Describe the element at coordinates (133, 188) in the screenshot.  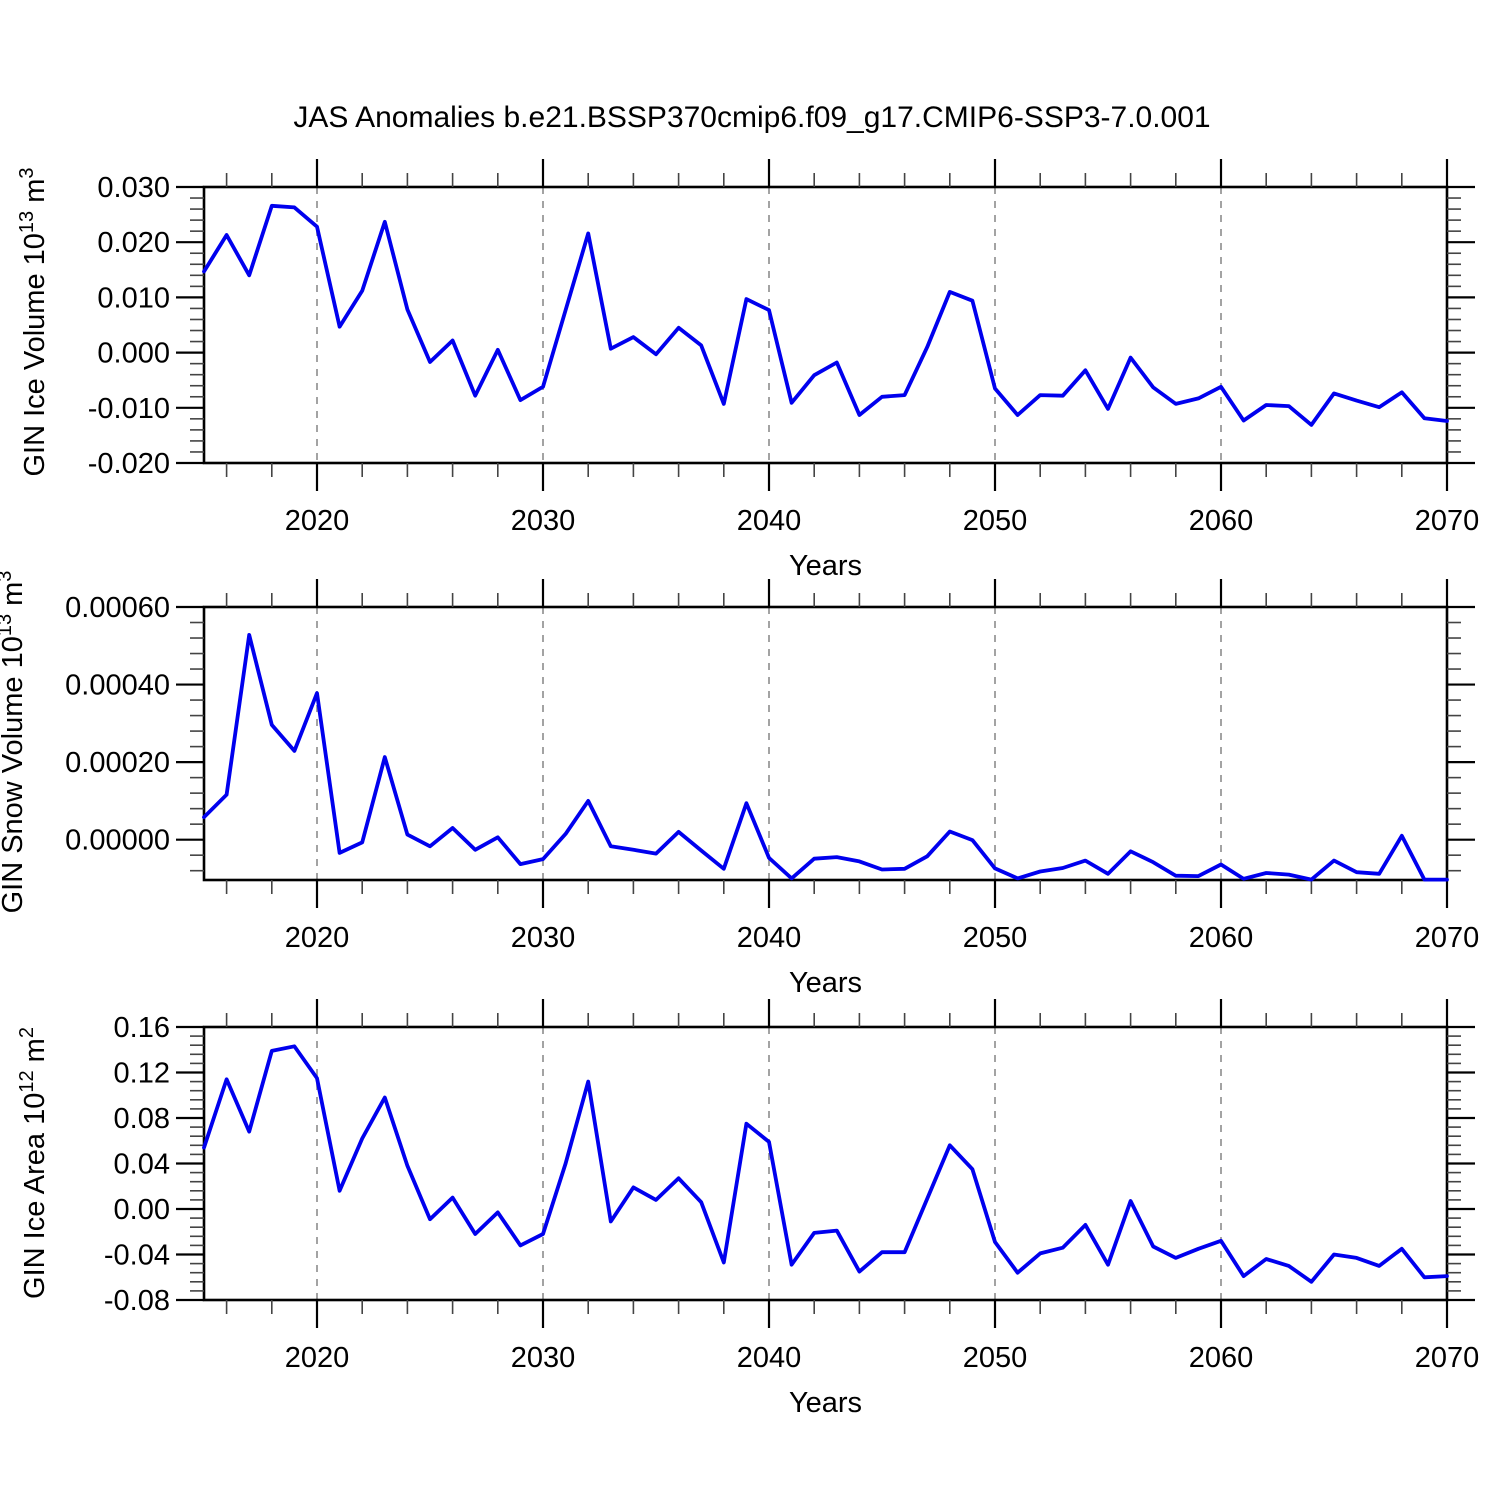
I see `y-tick-label: 0.030` at that location.